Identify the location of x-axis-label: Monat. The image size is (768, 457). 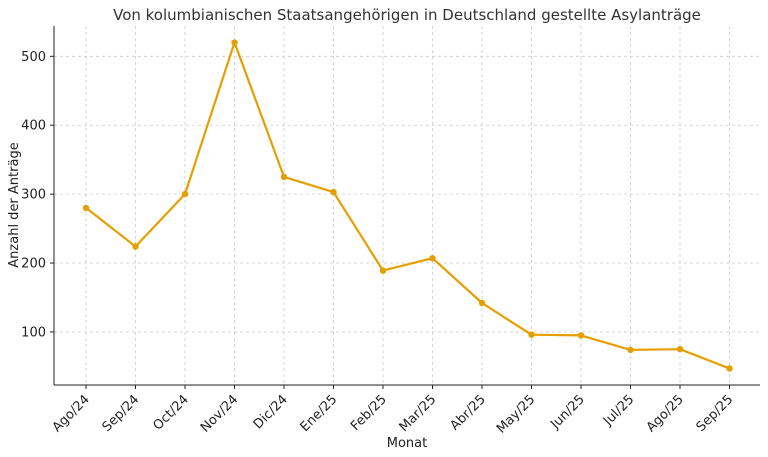
(407, 443).